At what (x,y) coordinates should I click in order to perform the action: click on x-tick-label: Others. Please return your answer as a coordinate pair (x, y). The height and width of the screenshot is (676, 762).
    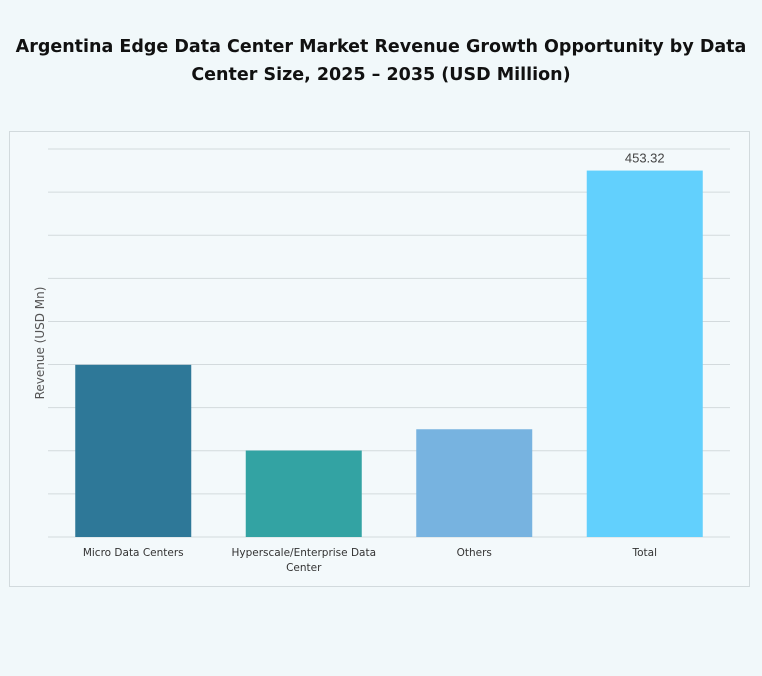
    Looking at the image, I should click on (474, 553).